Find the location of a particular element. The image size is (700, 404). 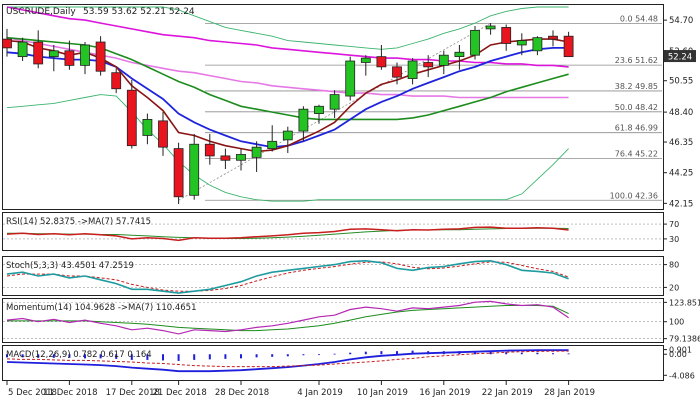

ema-long-line is located at coordinates (287, 37).